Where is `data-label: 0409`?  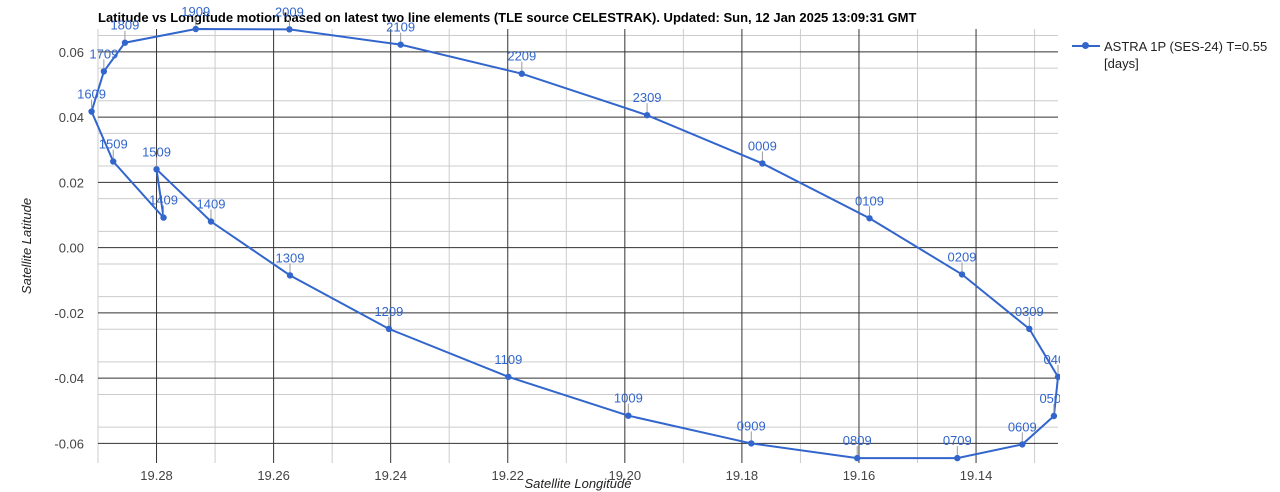
data-label: 0409 is located at coordinates (1052, 359).